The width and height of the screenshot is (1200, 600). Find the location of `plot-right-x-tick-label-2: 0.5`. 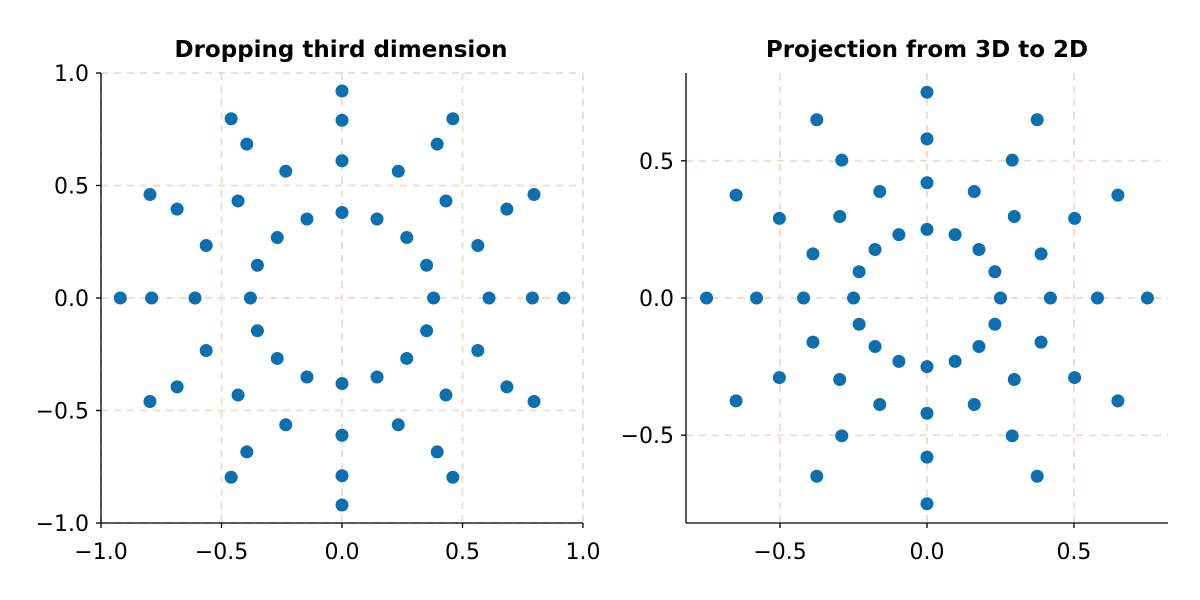

plot-right-x-tick-label-2: 0.5 is located at coordinates (1073, 552).